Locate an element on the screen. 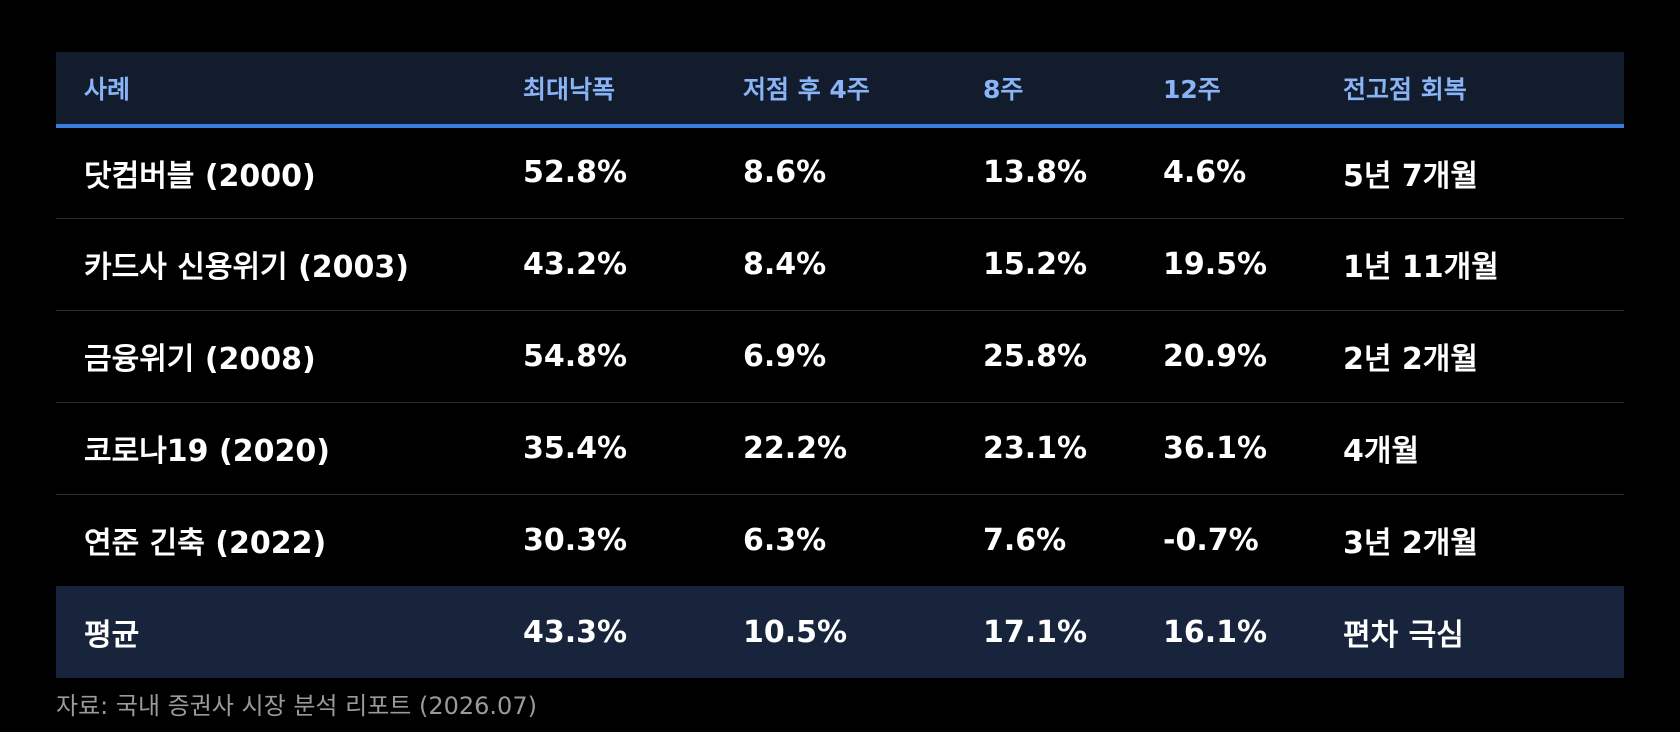  header-12-weeks: 12주 is located at coordinates (1225, 90).